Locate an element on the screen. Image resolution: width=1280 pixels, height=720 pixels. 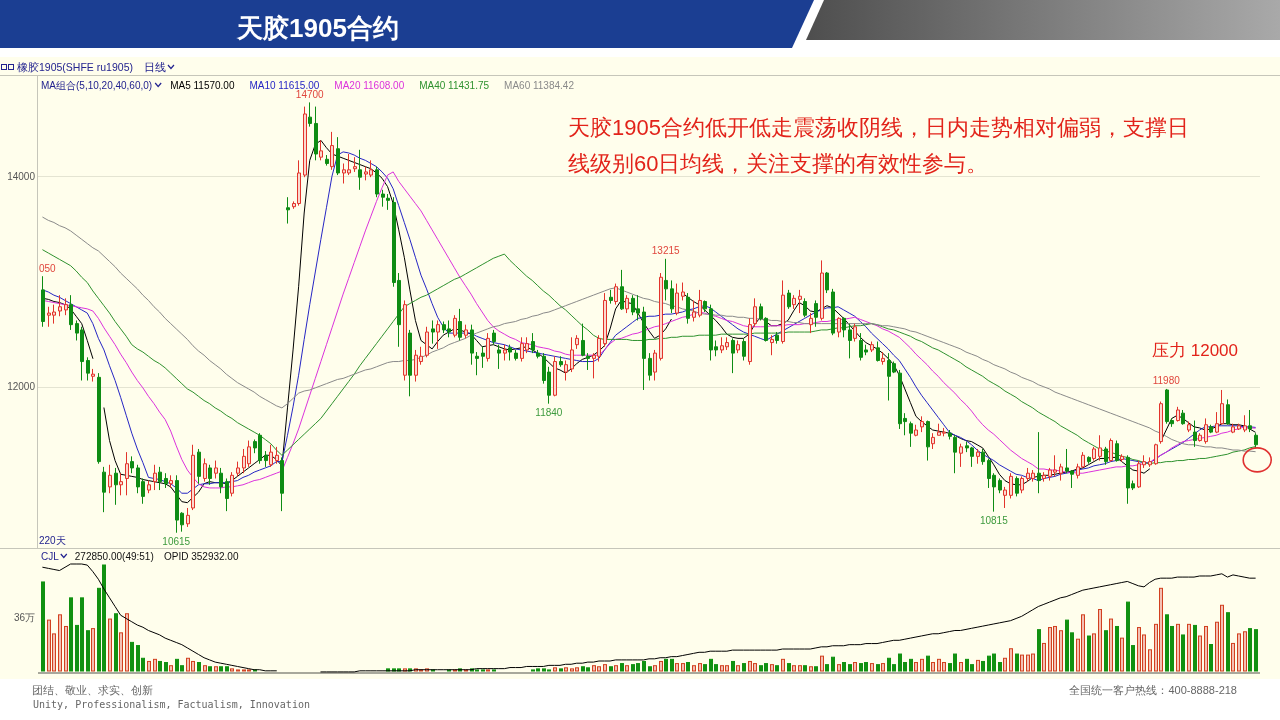
text: MA60 11384.42 is located at coordinates (539, 85).